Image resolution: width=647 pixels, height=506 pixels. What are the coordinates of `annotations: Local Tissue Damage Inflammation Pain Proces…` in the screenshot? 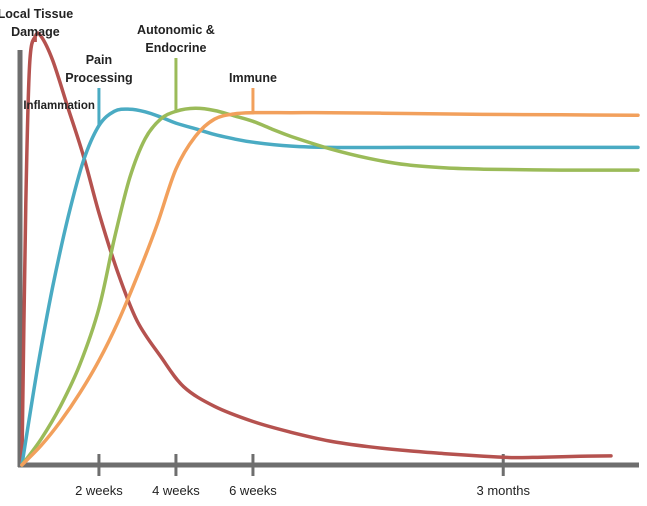 It's located at (138, 66).